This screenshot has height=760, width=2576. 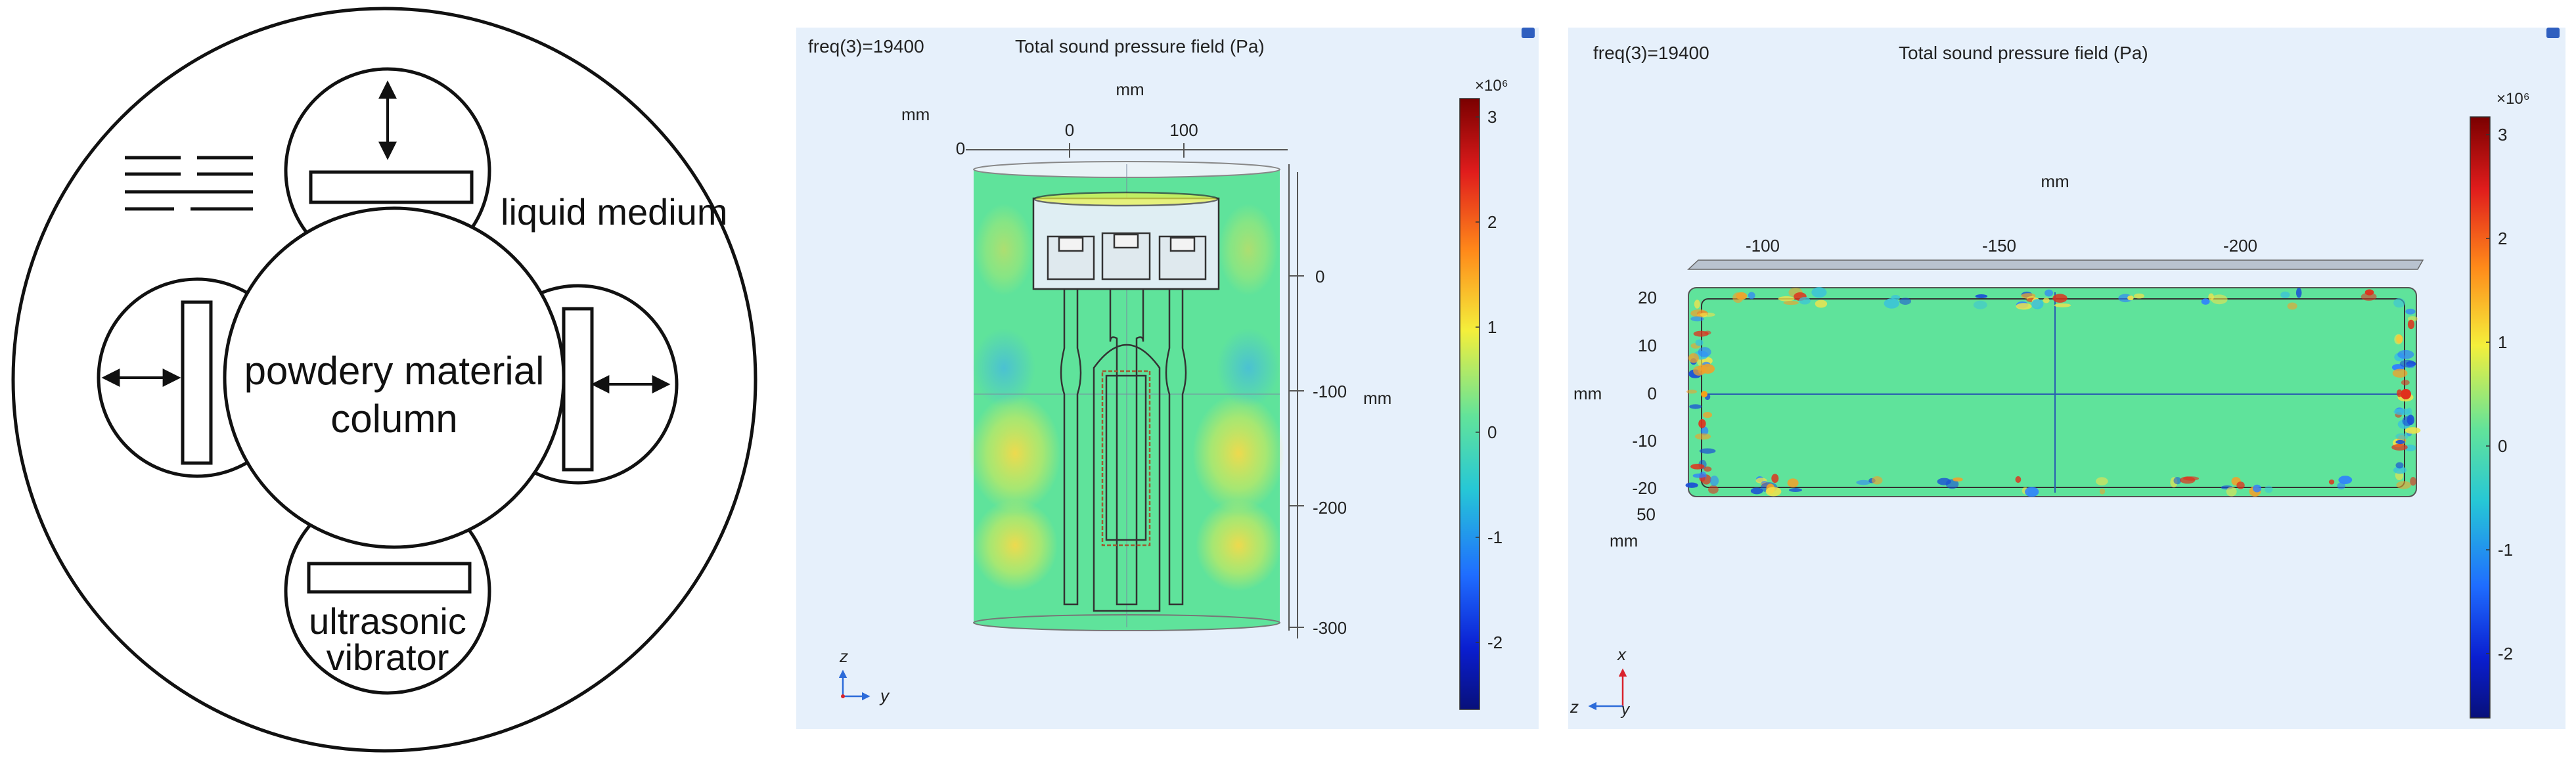 I want to click on top-view-unit-bottom: mm, so click(x=1624, y=540).